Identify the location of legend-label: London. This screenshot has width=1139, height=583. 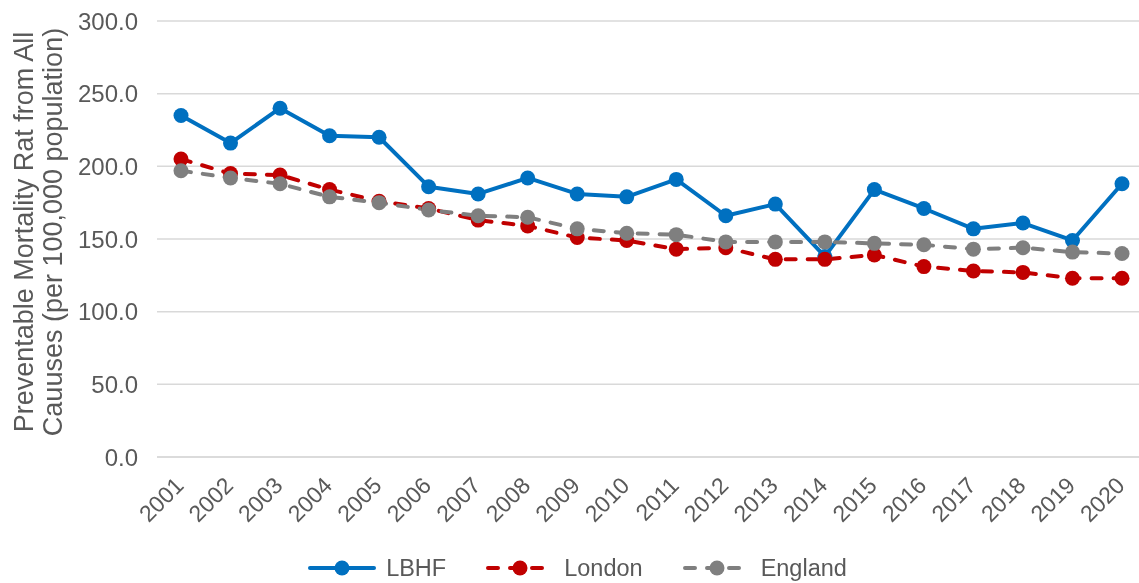
(603, 568).